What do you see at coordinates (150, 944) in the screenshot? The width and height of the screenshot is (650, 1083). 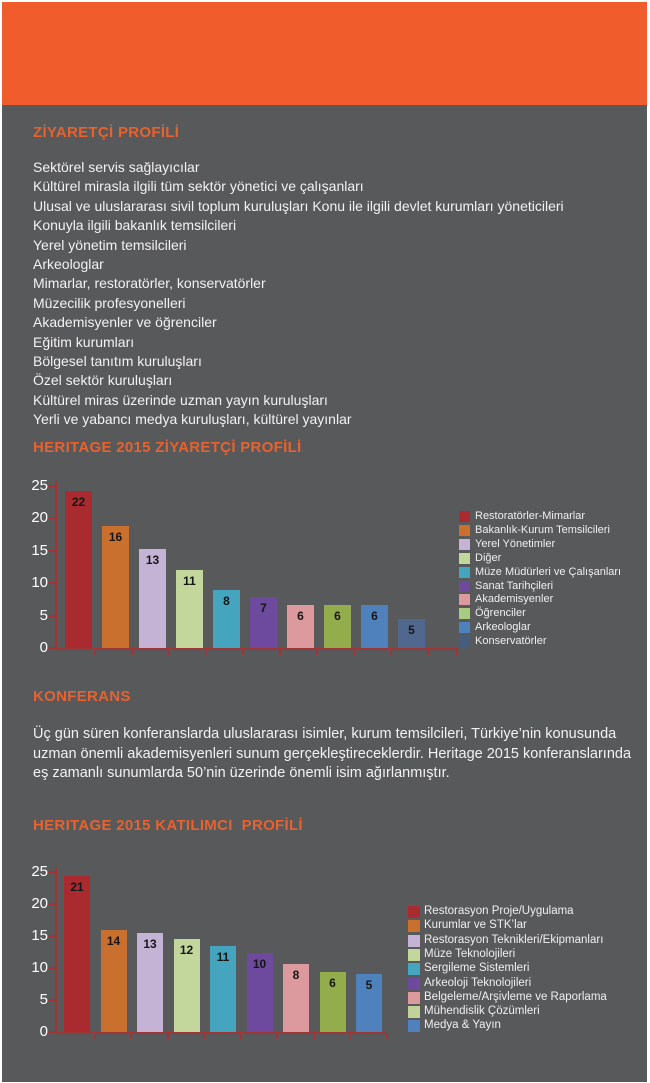 I see `bar-value-label: 13` at bounding box center [150, 944].